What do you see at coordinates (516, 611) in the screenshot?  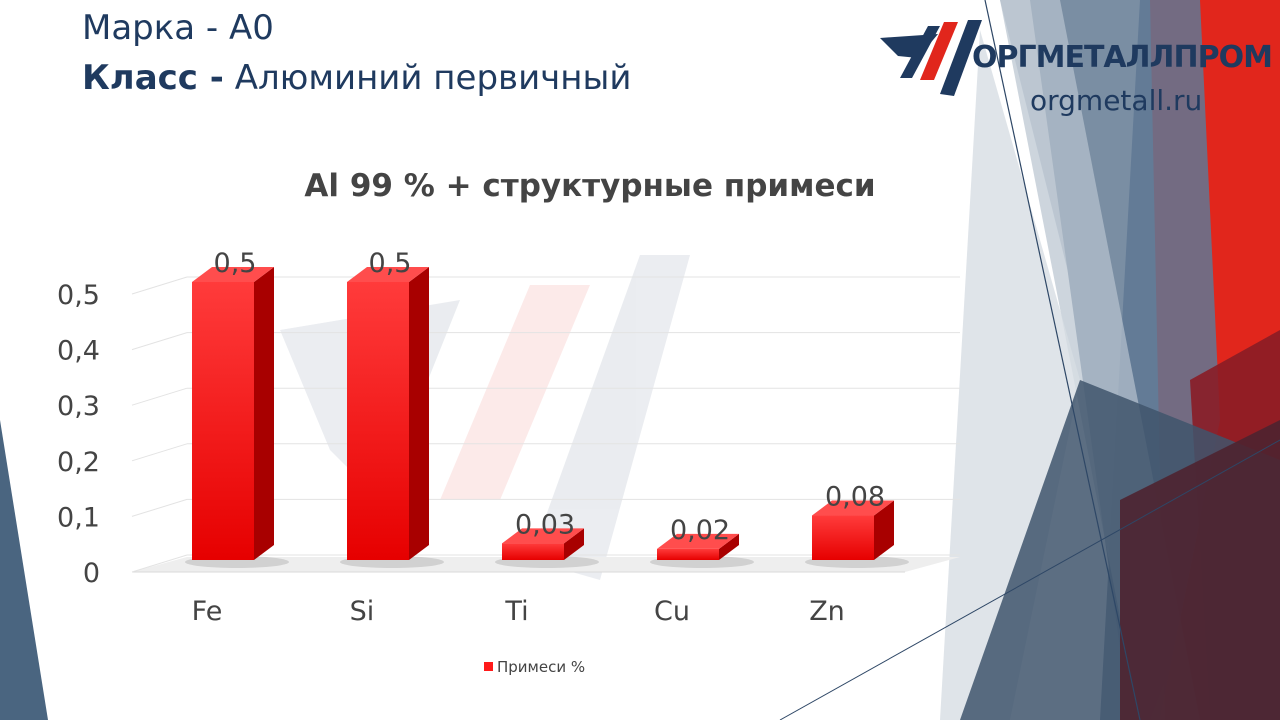 I see `x-tick-label: Ti` at bounding box center [516, 611].